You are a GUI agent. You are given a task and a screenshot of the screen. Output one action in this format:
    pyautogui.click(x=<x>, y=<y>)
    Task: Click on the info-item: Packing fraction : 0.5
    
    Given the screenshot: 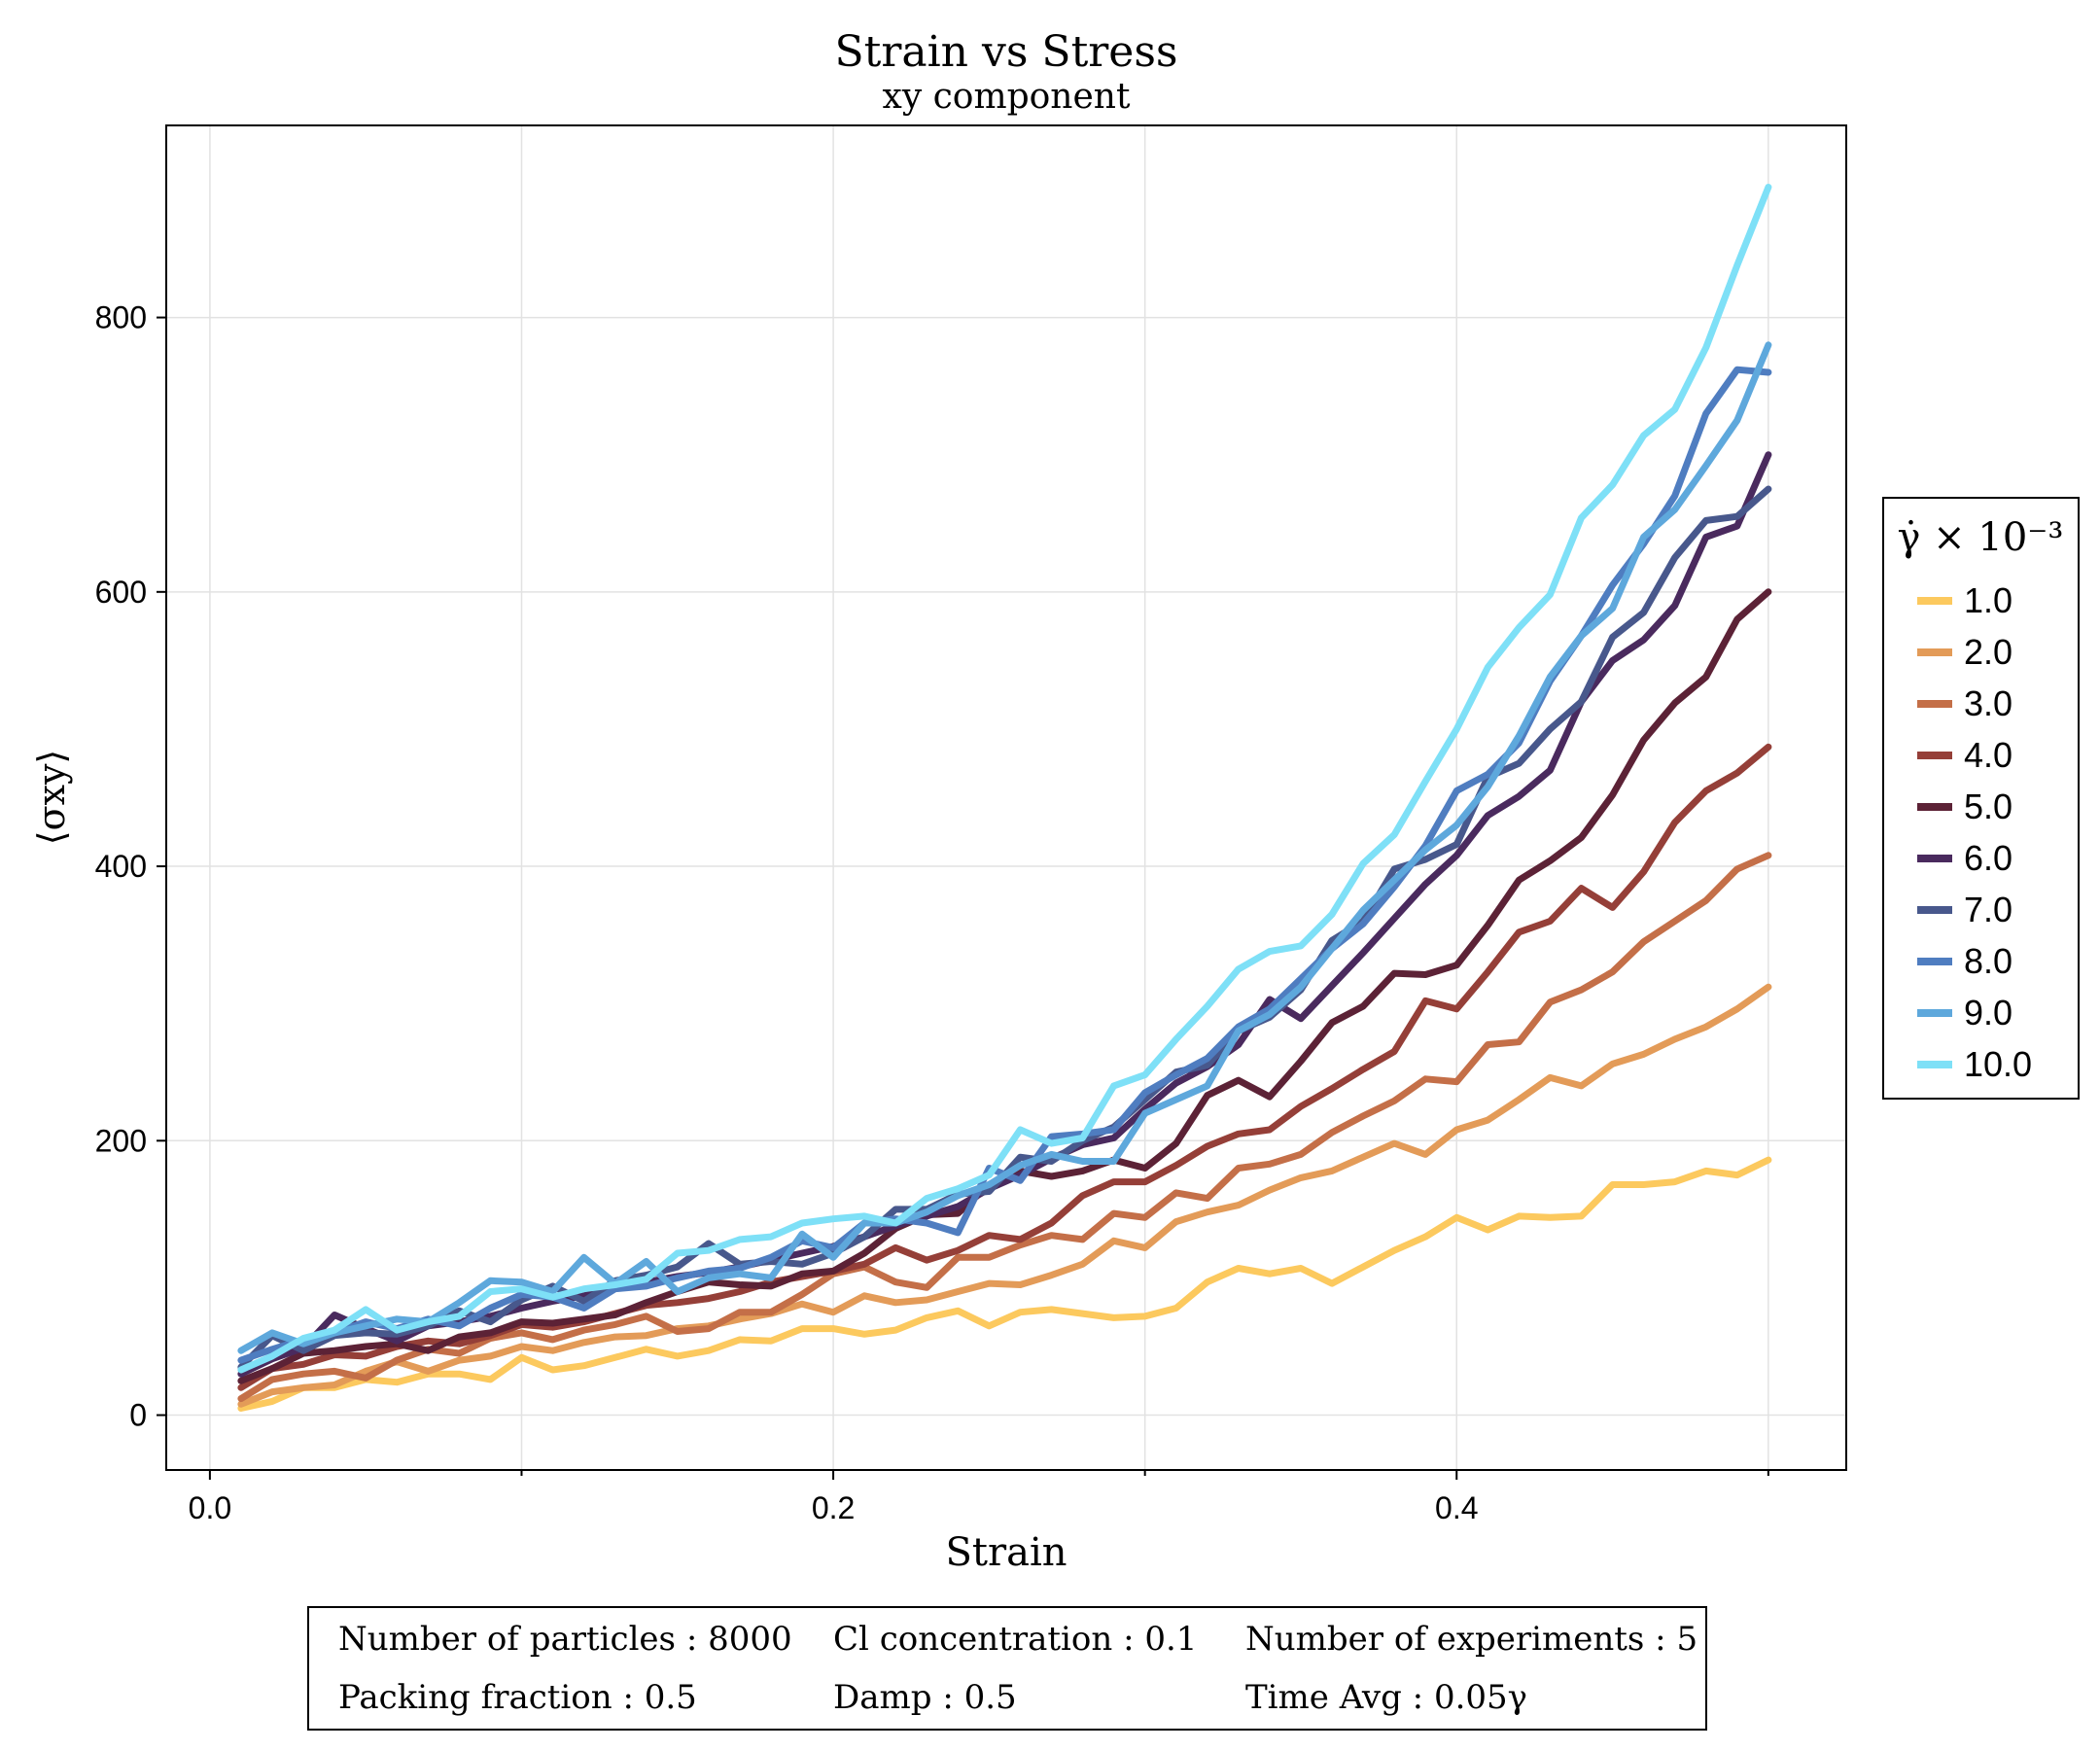 What is the action you would take?
    pyautogui.click(x=517, y=1697)
    